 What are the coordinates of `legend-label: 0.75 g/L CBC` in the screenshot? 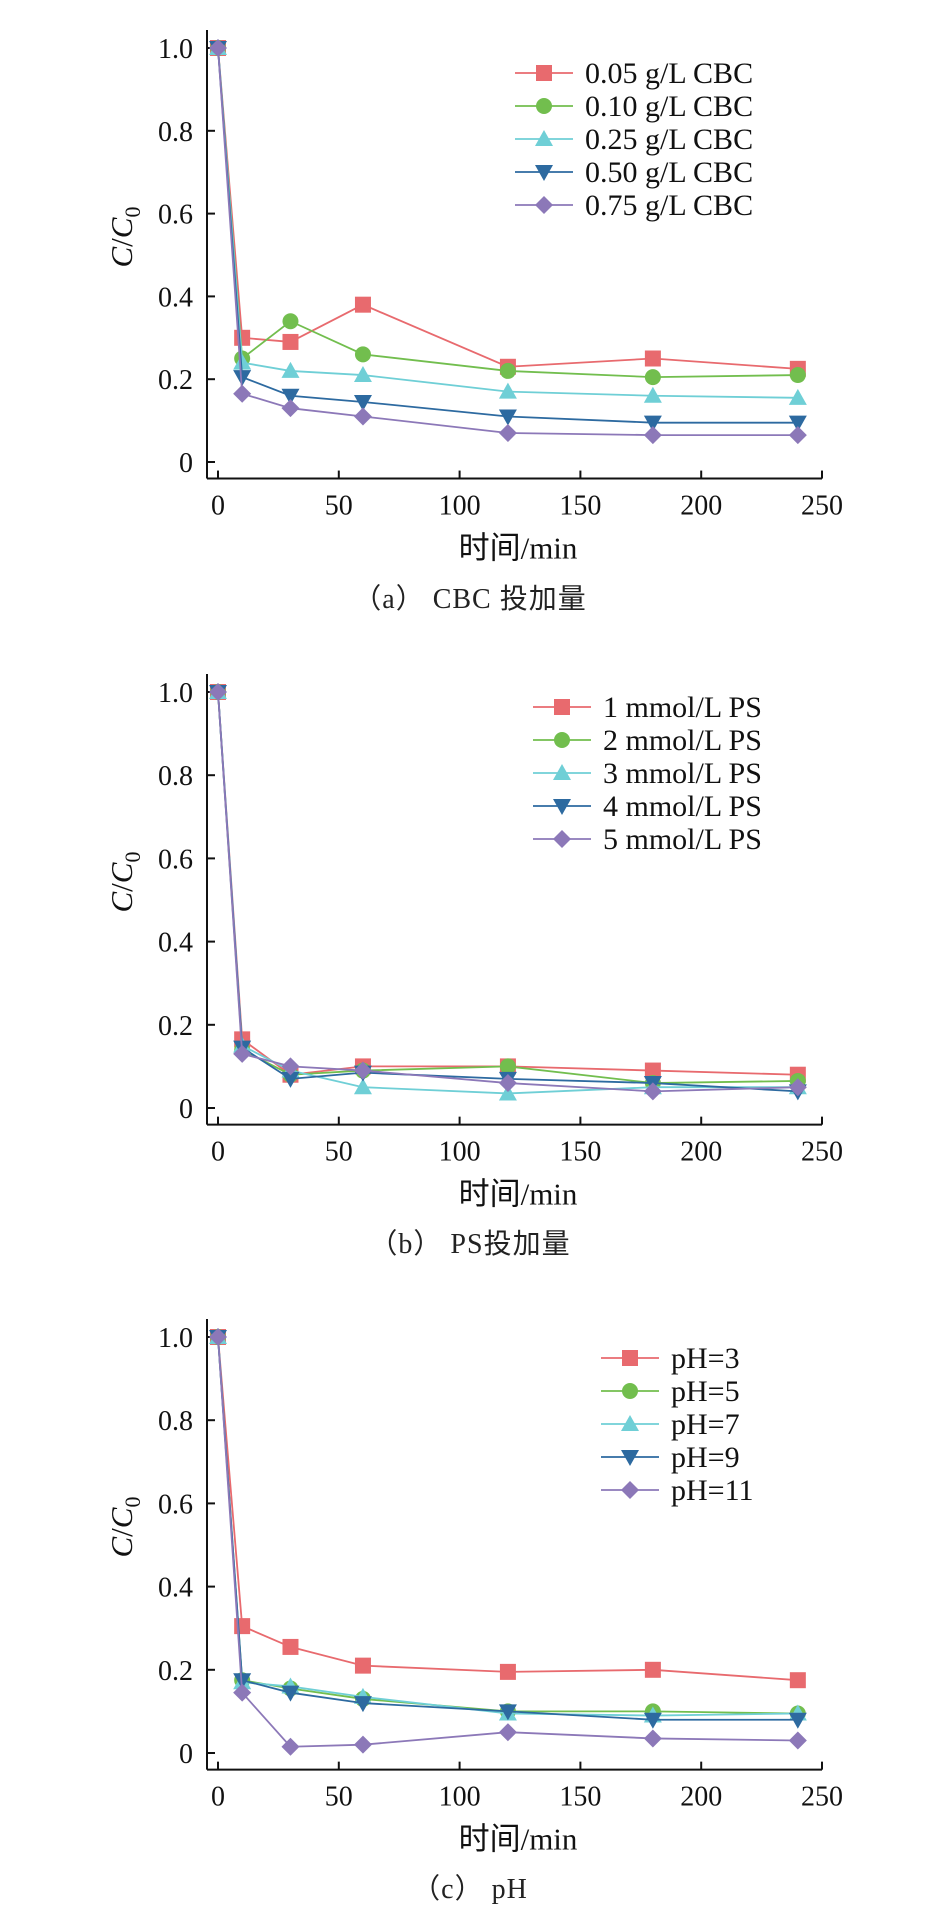 It's located at (669, 205).